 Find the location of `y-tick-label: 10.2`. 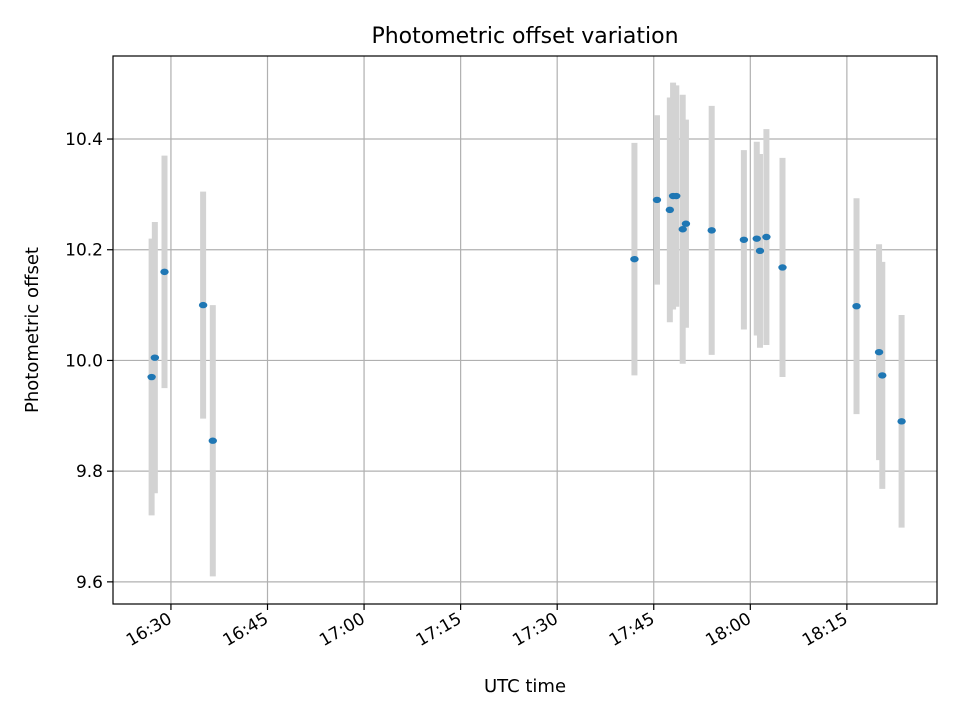

y-tick-label: 10.2 is located at coordinates (84, 251).